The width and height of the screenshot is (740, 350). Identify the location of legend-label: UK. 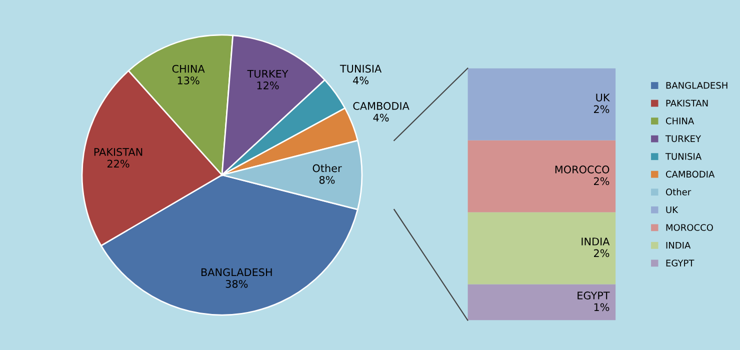
(672, 210).